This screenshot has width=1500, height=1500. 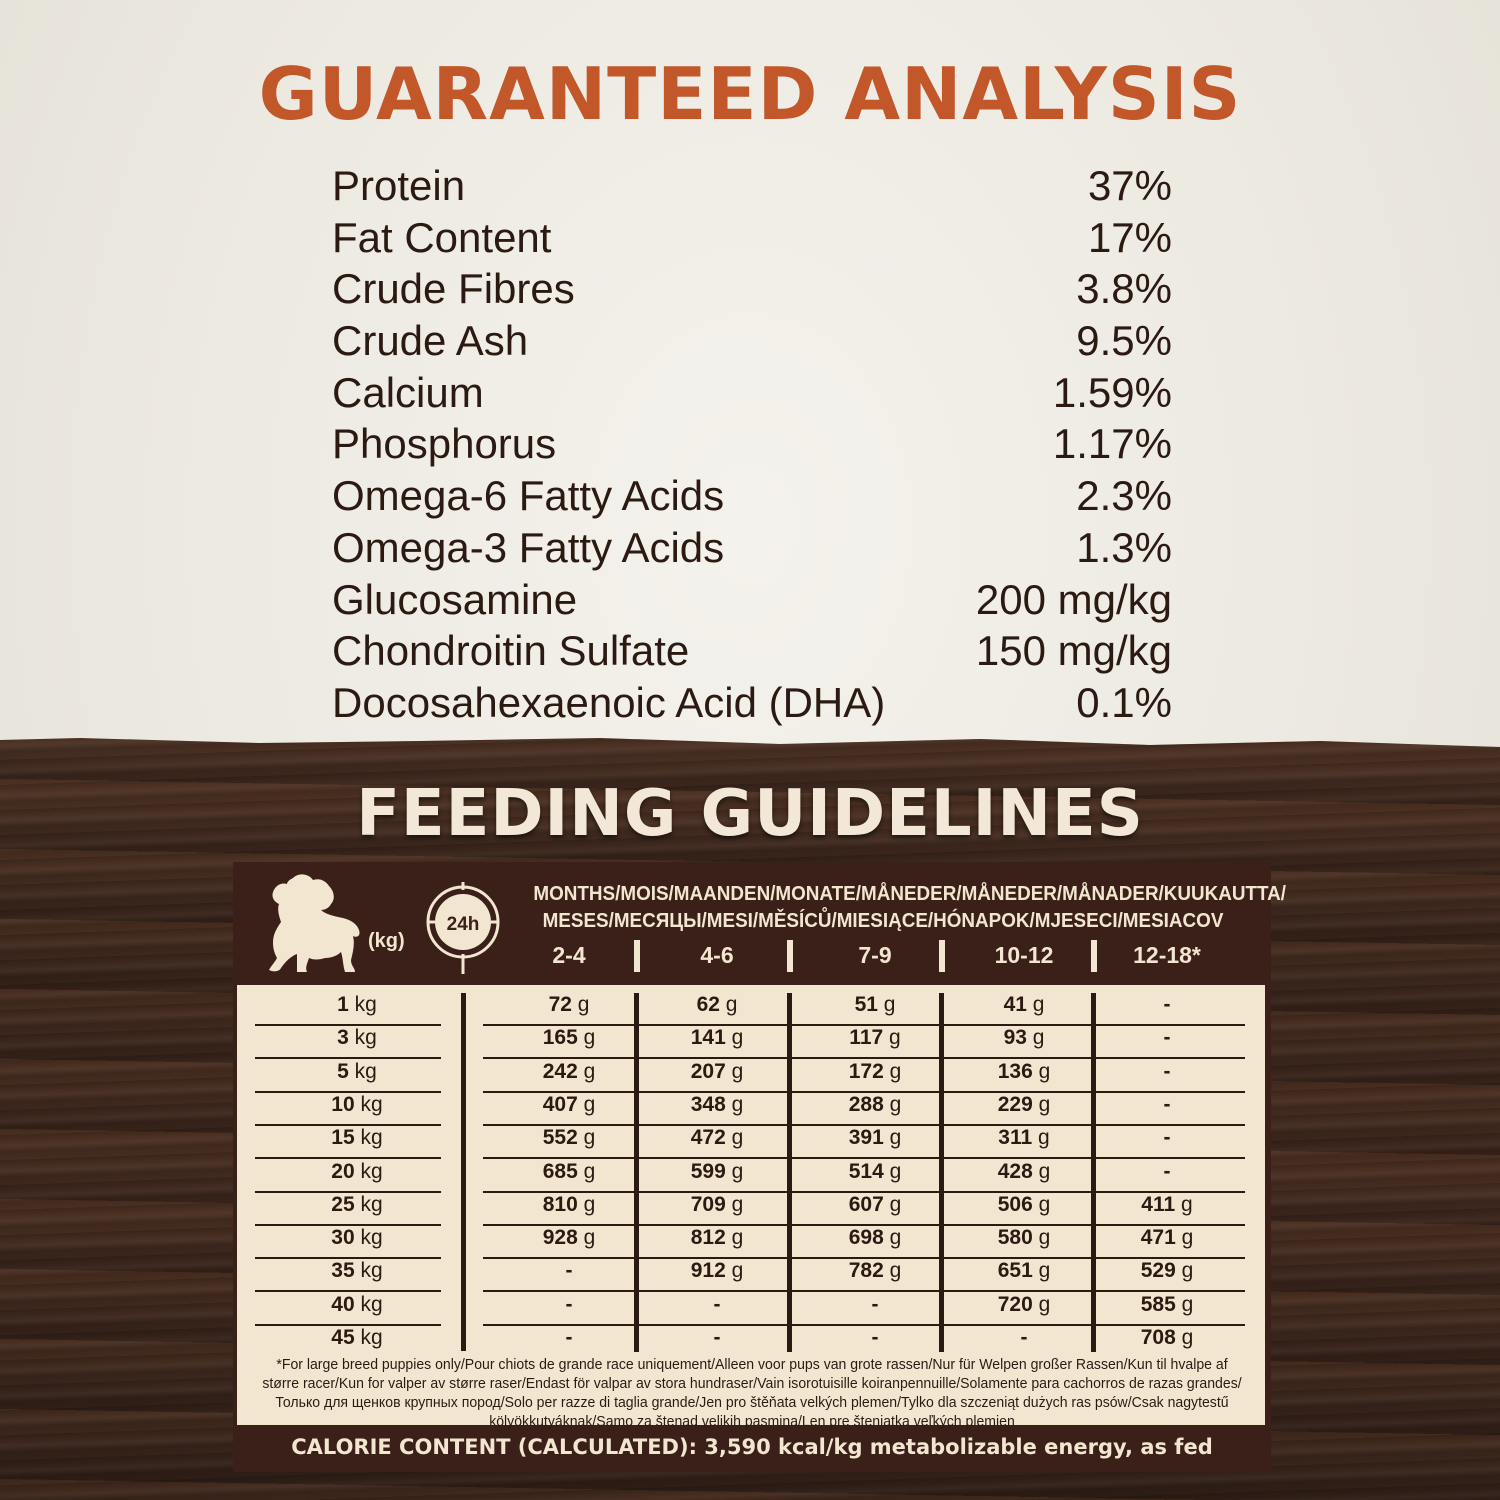 What do you see at coordinates (752, 186) in the screenshot?
I see `analysis-row: Protein 37%` at bounding box center [752, 186].